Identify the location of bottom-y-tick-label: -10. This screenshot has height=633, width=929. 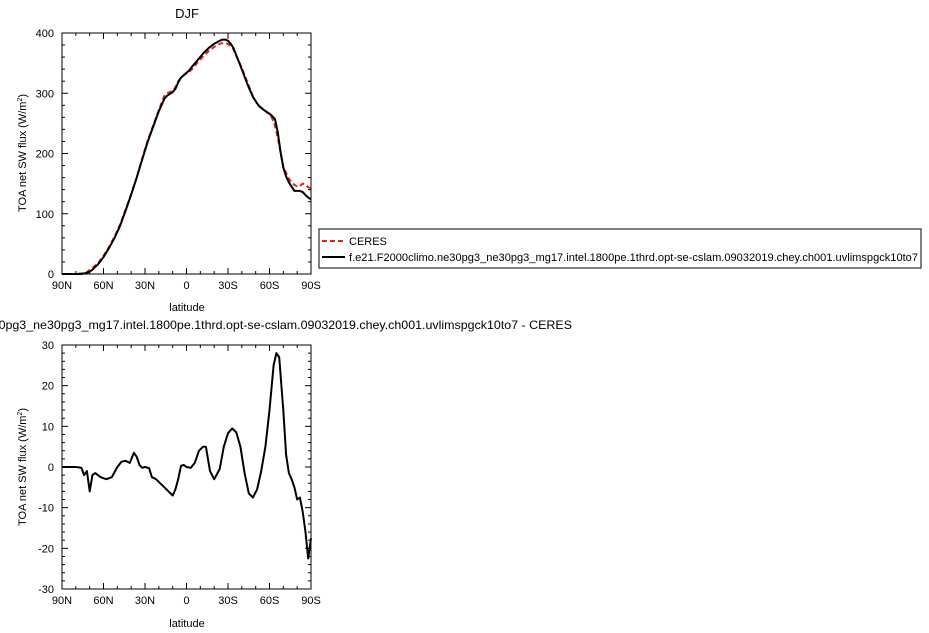
(46, 509).